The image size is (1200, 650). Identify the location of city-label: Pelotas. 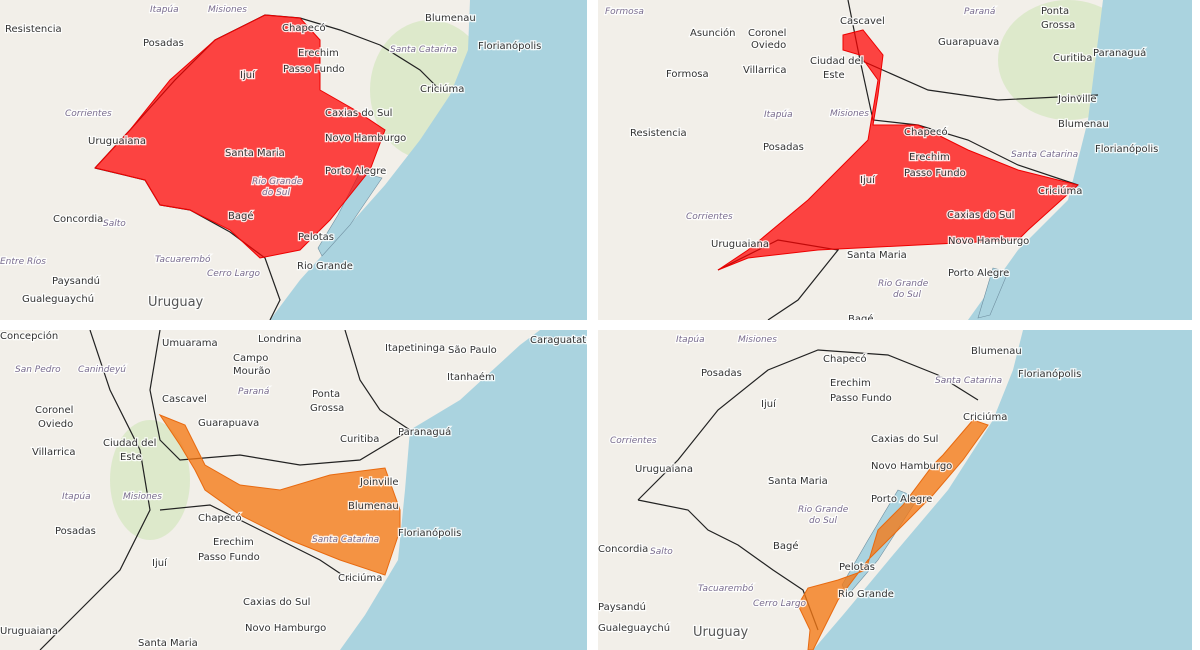
(857, 567).